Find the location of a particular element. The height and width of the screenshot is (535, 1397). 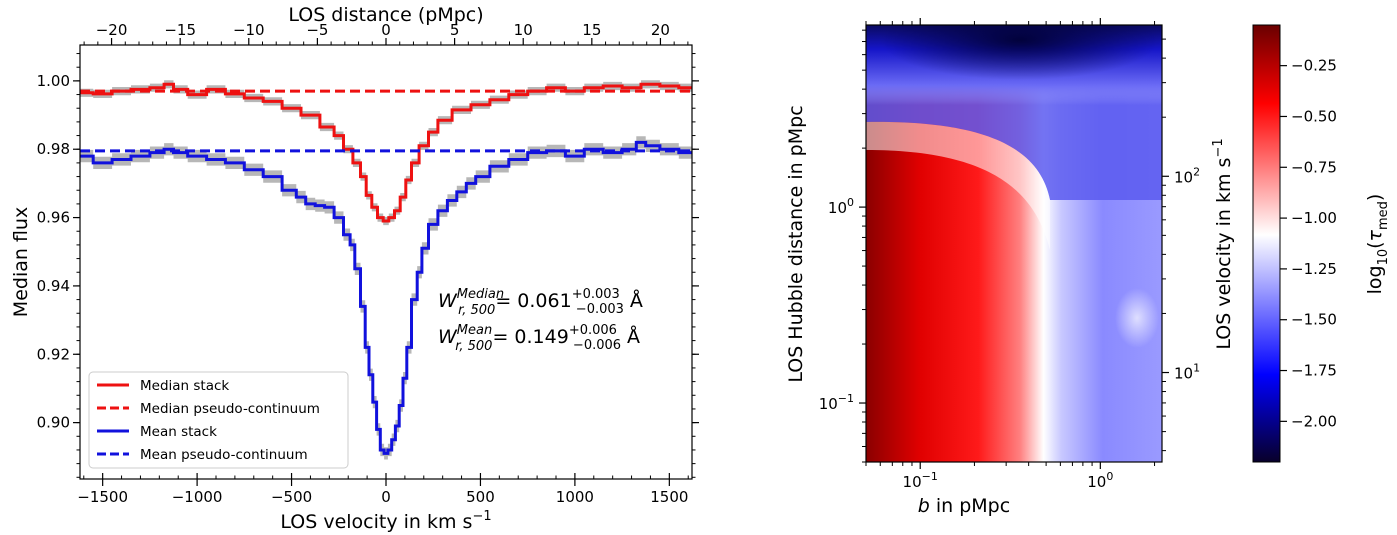

top-x-tick-label: −15 is located at coordinates (180, 30).